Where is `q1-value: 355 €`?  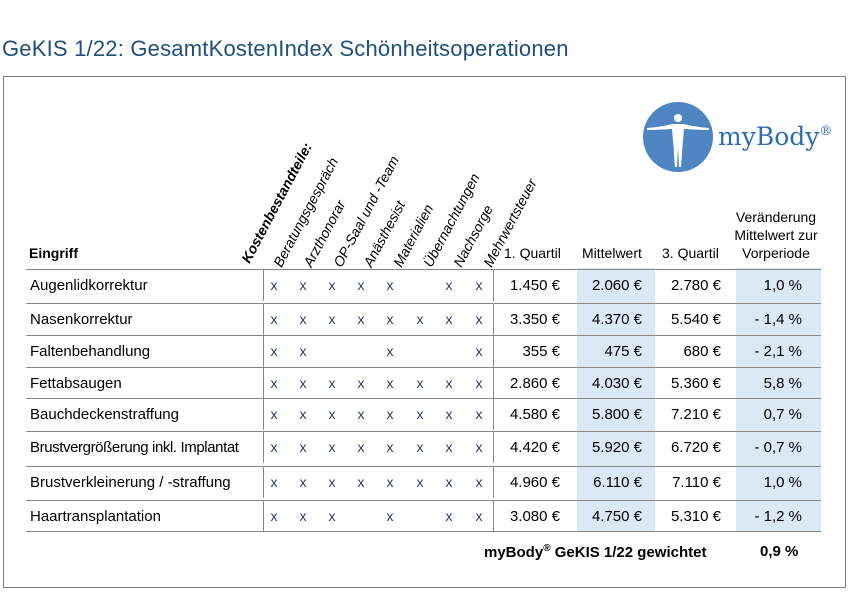 q1-value: 355 € is located at coordinates (541, 351).